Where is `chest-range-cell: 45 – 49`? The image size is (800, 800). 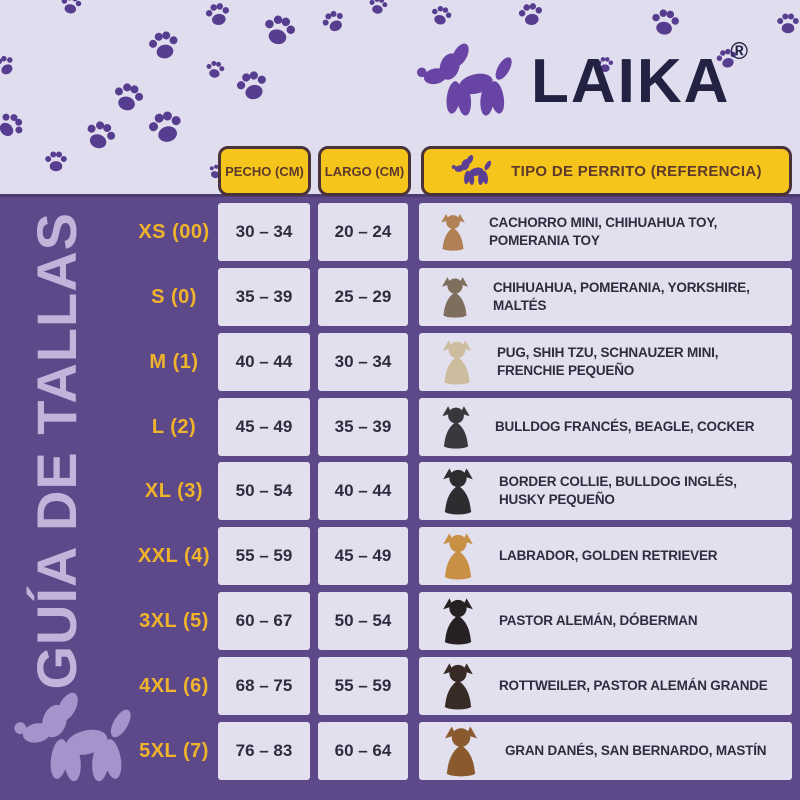
chest-range-cell: 45 – 49 is located at coordinates (264, 427).